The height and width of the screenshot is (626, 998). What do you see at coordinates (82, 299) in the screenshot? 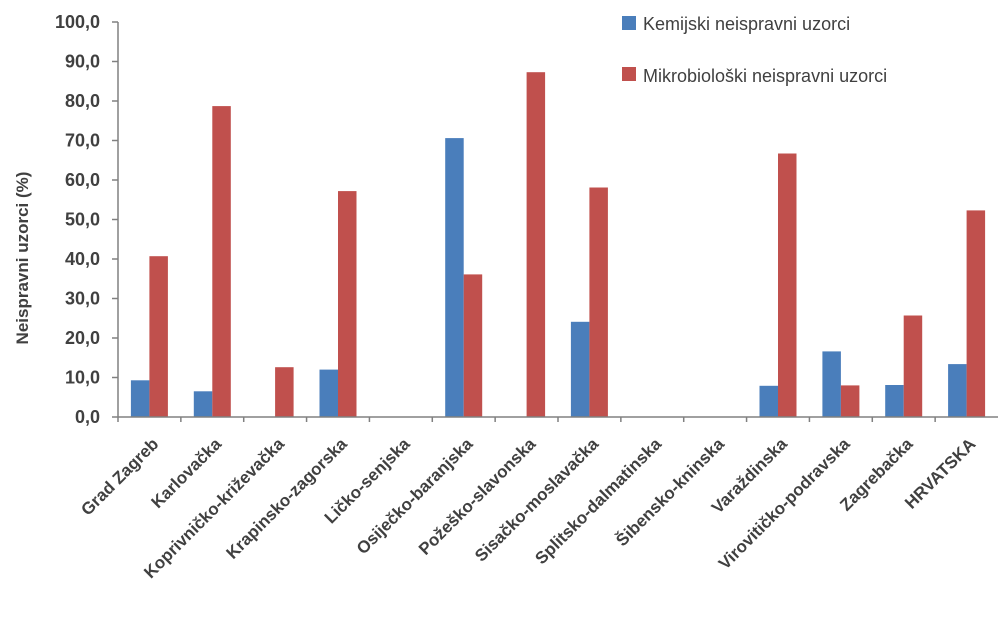
I see `y-tick-label: 30,0` at bounding box center [82, 299].